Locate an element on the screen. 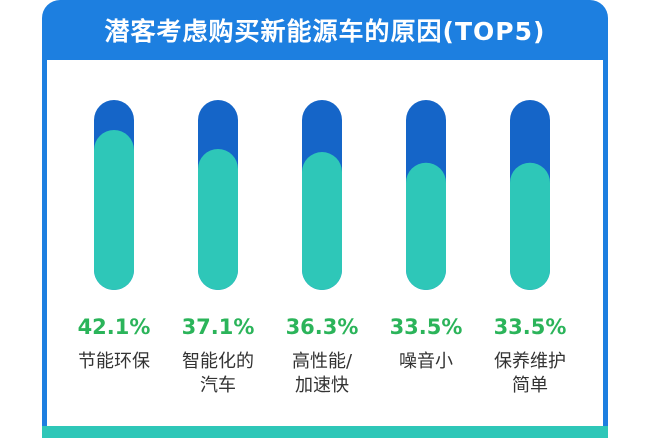 This screenshot has height=438, width=650. category-label-line: 高性能/ is located at coordinates (322, 361).